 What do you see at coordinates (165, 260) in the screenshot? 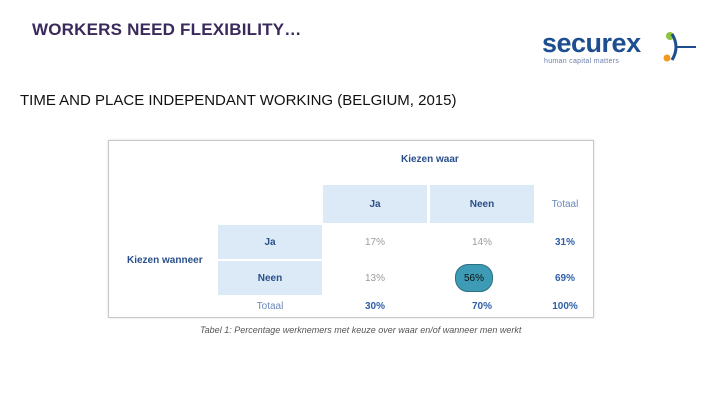
I see `row-group-label: Kiezen wanneer` at bounding box center [165, 260].